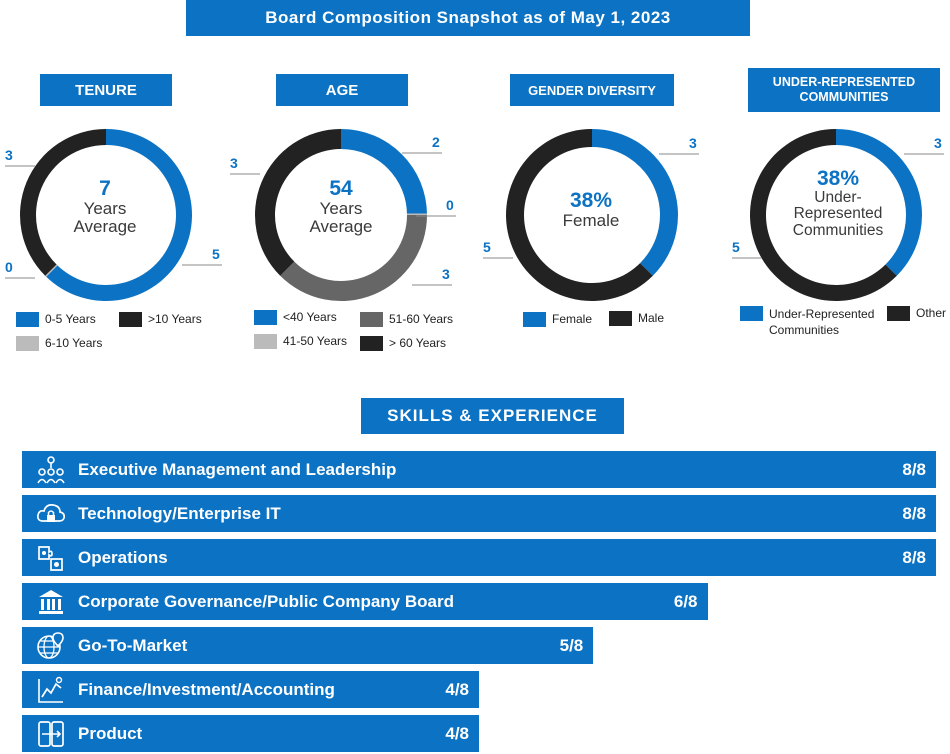  I want to click on skills-experience-title: SKILLS & EXPERIENCE, so click(492, 416).